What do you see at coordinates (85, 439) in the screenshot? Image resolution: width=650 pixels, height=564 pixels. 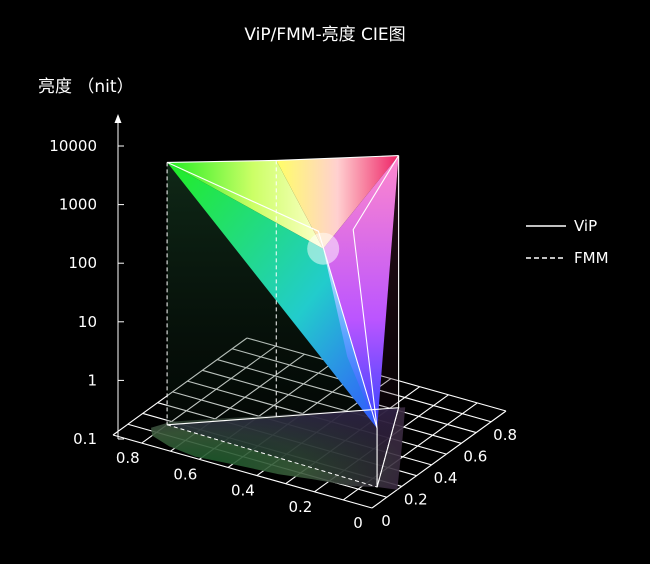 I see `z-tick-label: 0.1` at bounding box center [85, 439].